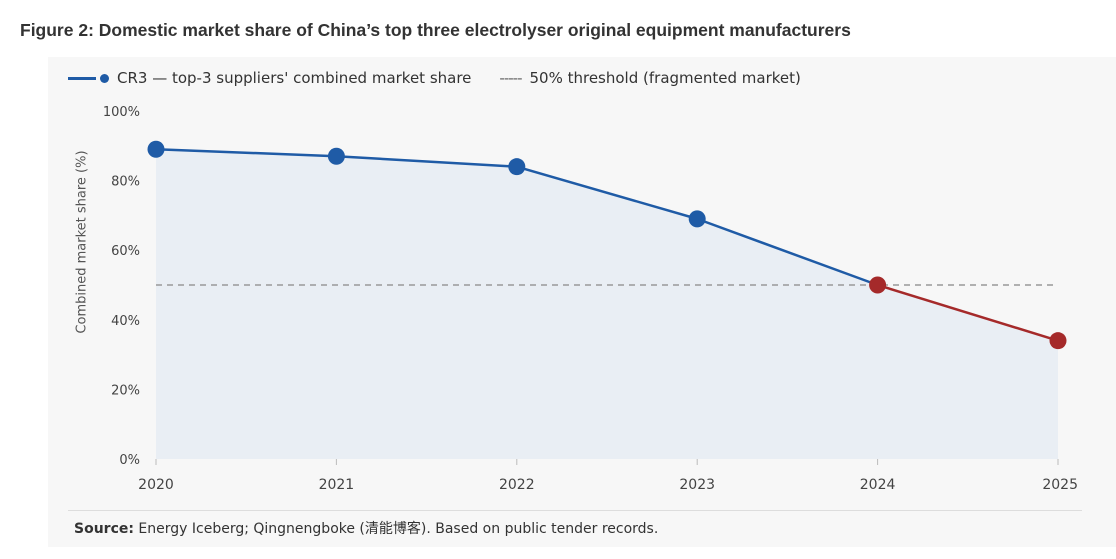  Describe the element at coordinates (125, 251) in the screenshot. I see `y-tick-label: 60%` at that location.